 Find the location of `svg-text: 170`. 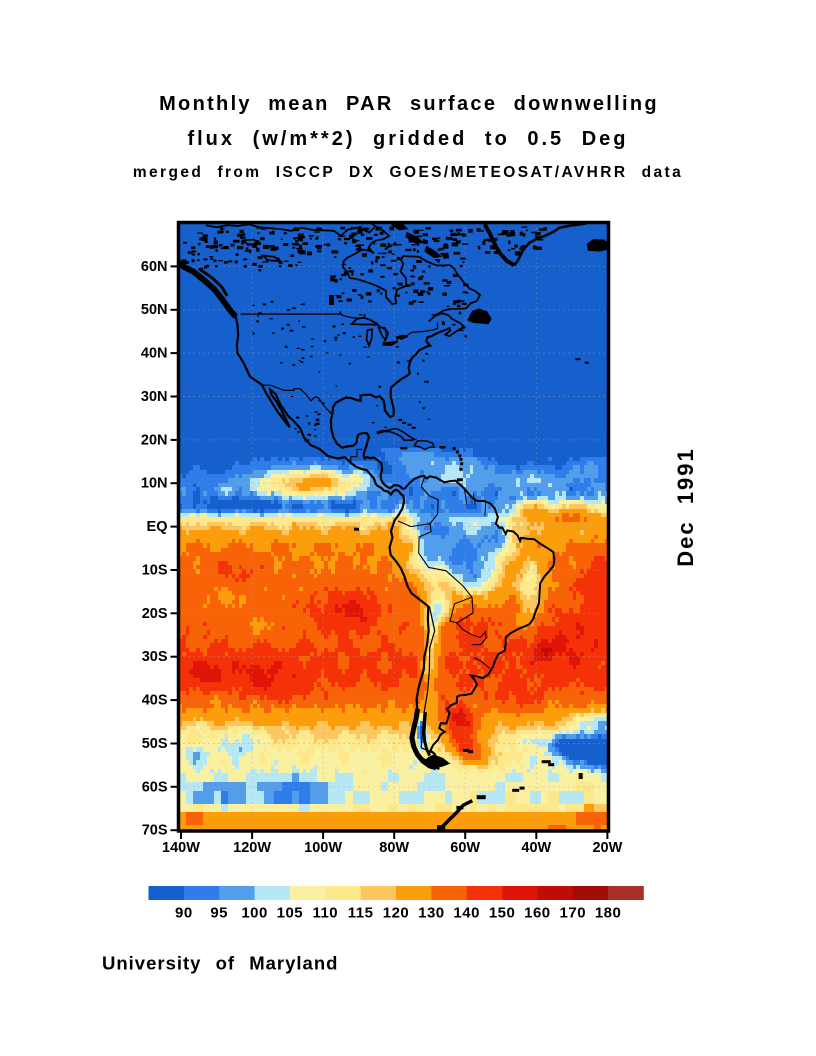

svg-text: 170 is located at coordinates (573, 913).